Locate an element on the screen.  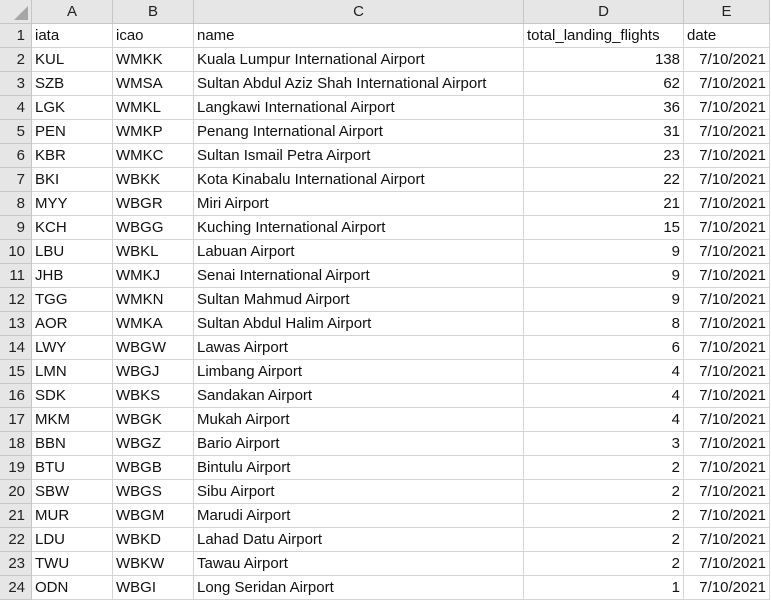
row-header: 17 is located at coordinates (16, 420).